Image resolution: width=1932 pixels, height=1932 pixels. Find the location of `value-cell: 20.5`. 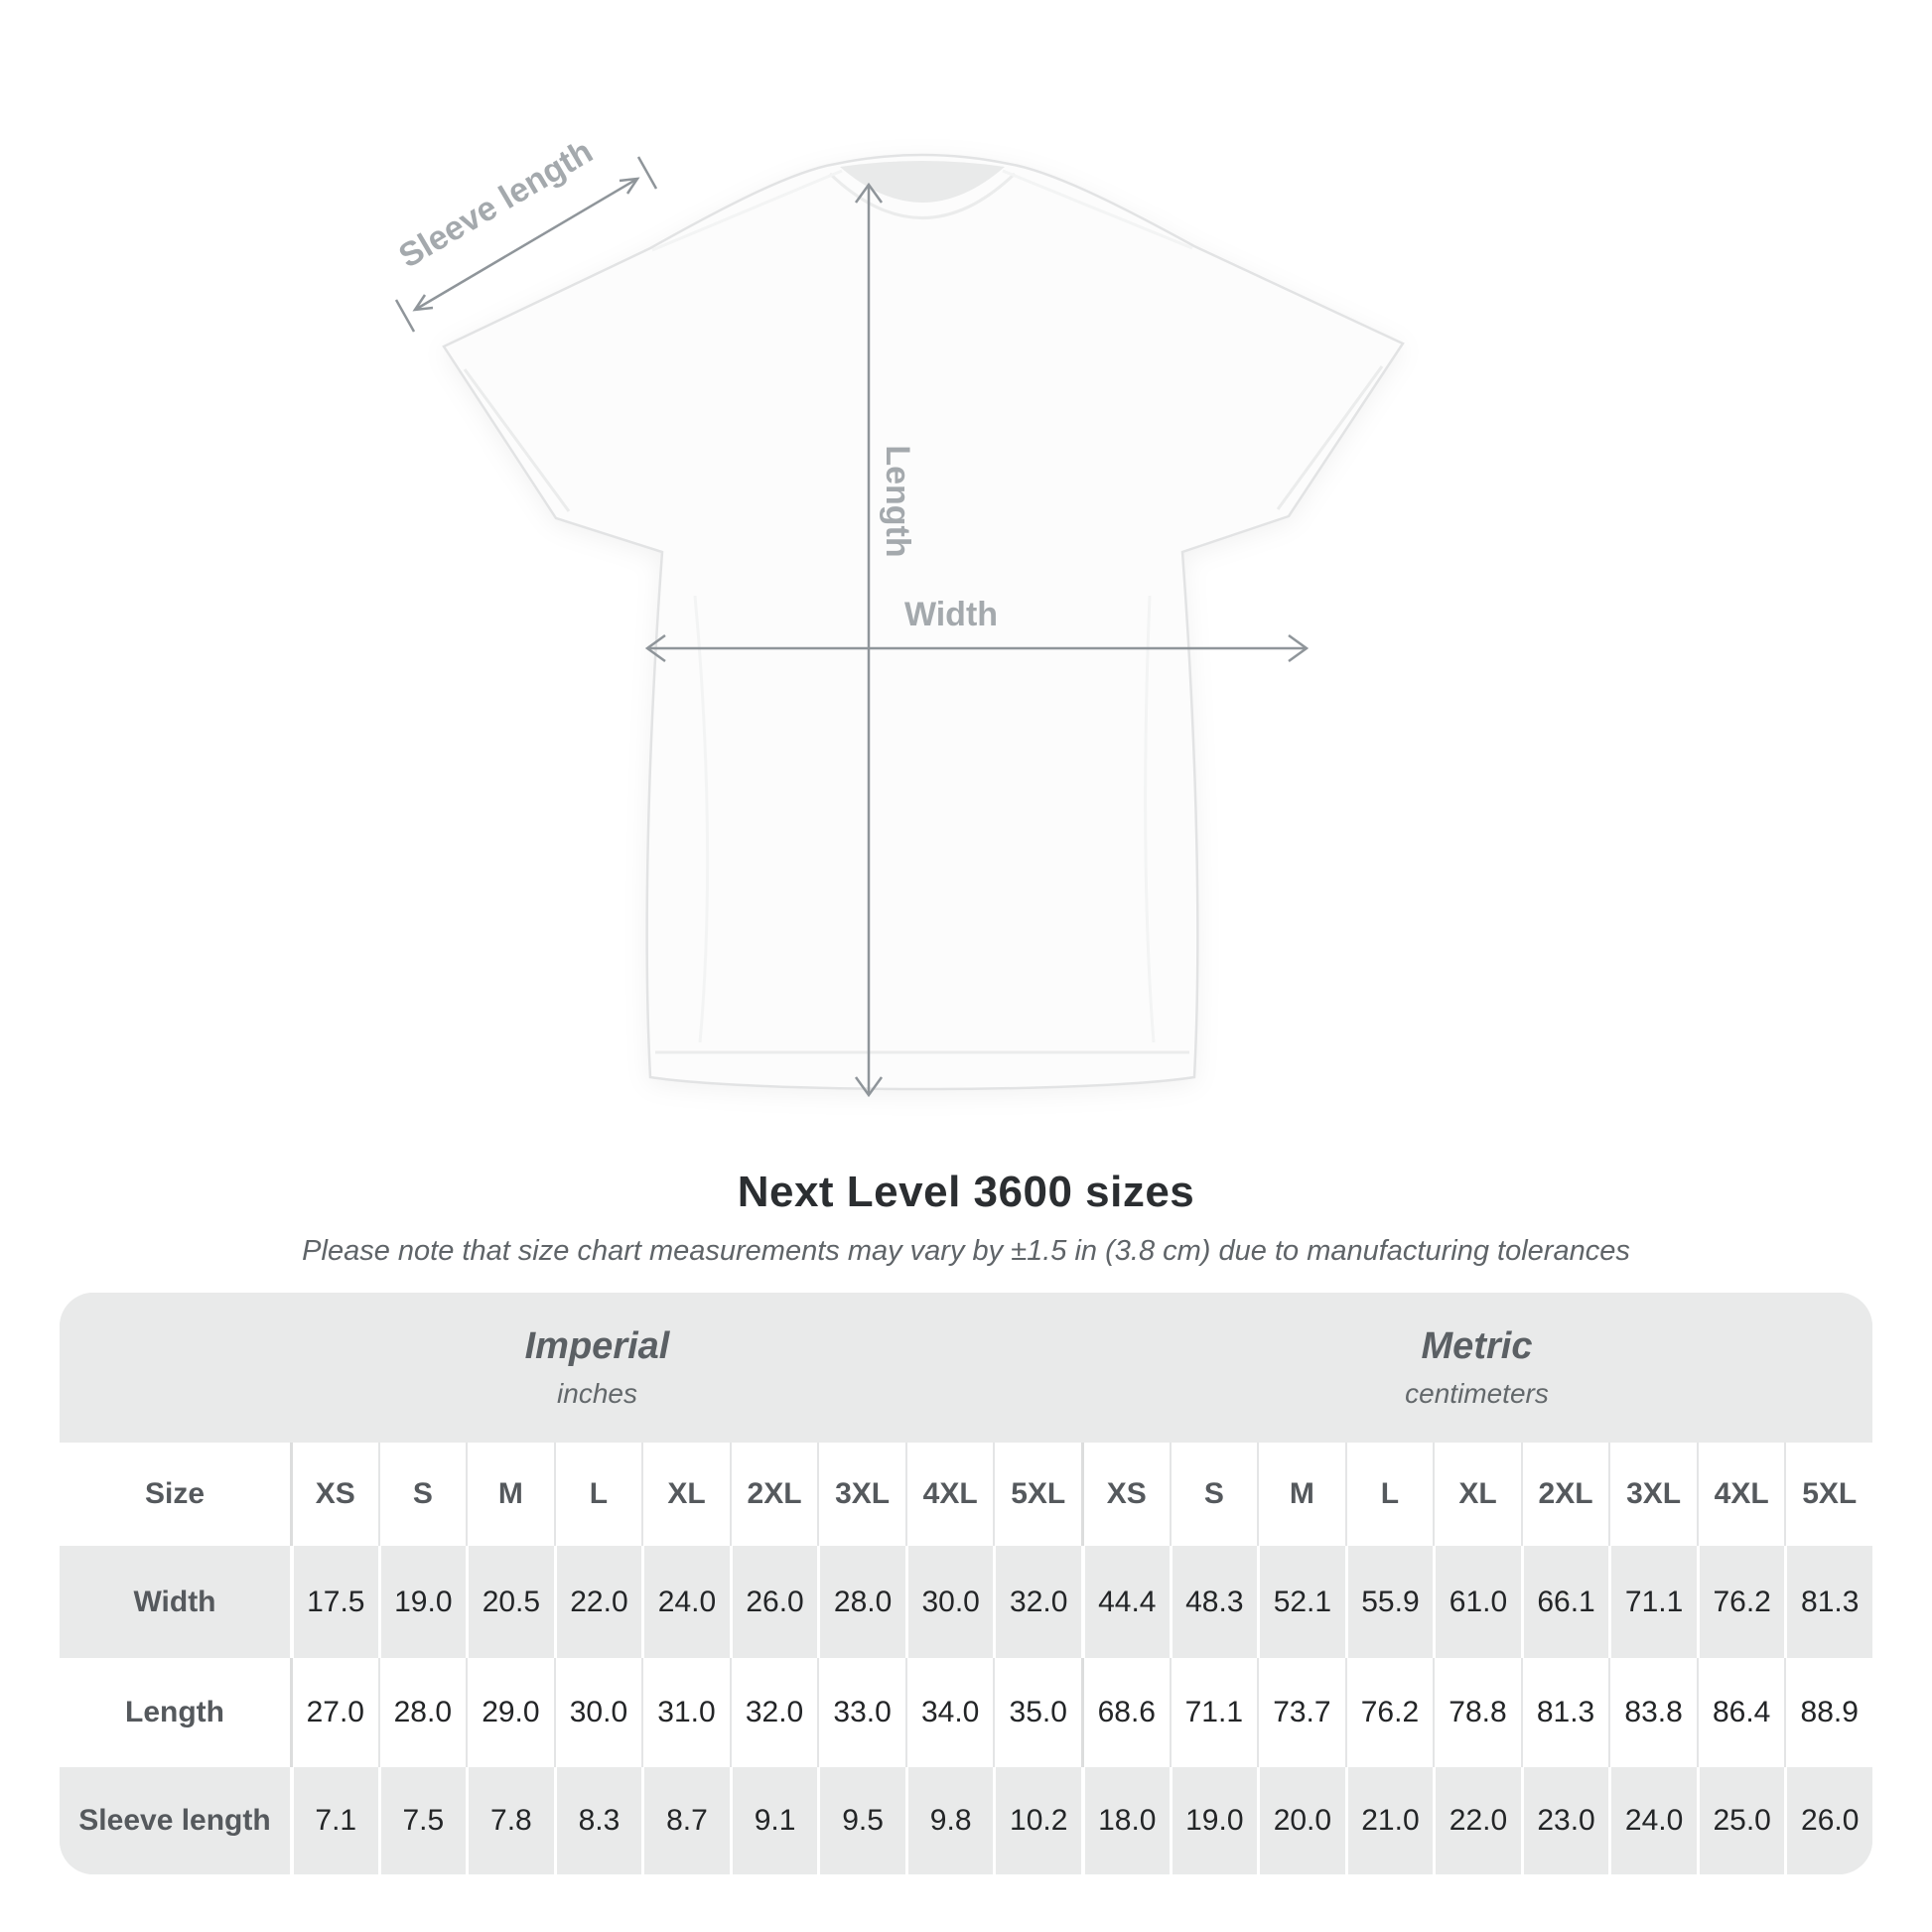

value-cell: 20.5 is located at coordinates (510, 1602).